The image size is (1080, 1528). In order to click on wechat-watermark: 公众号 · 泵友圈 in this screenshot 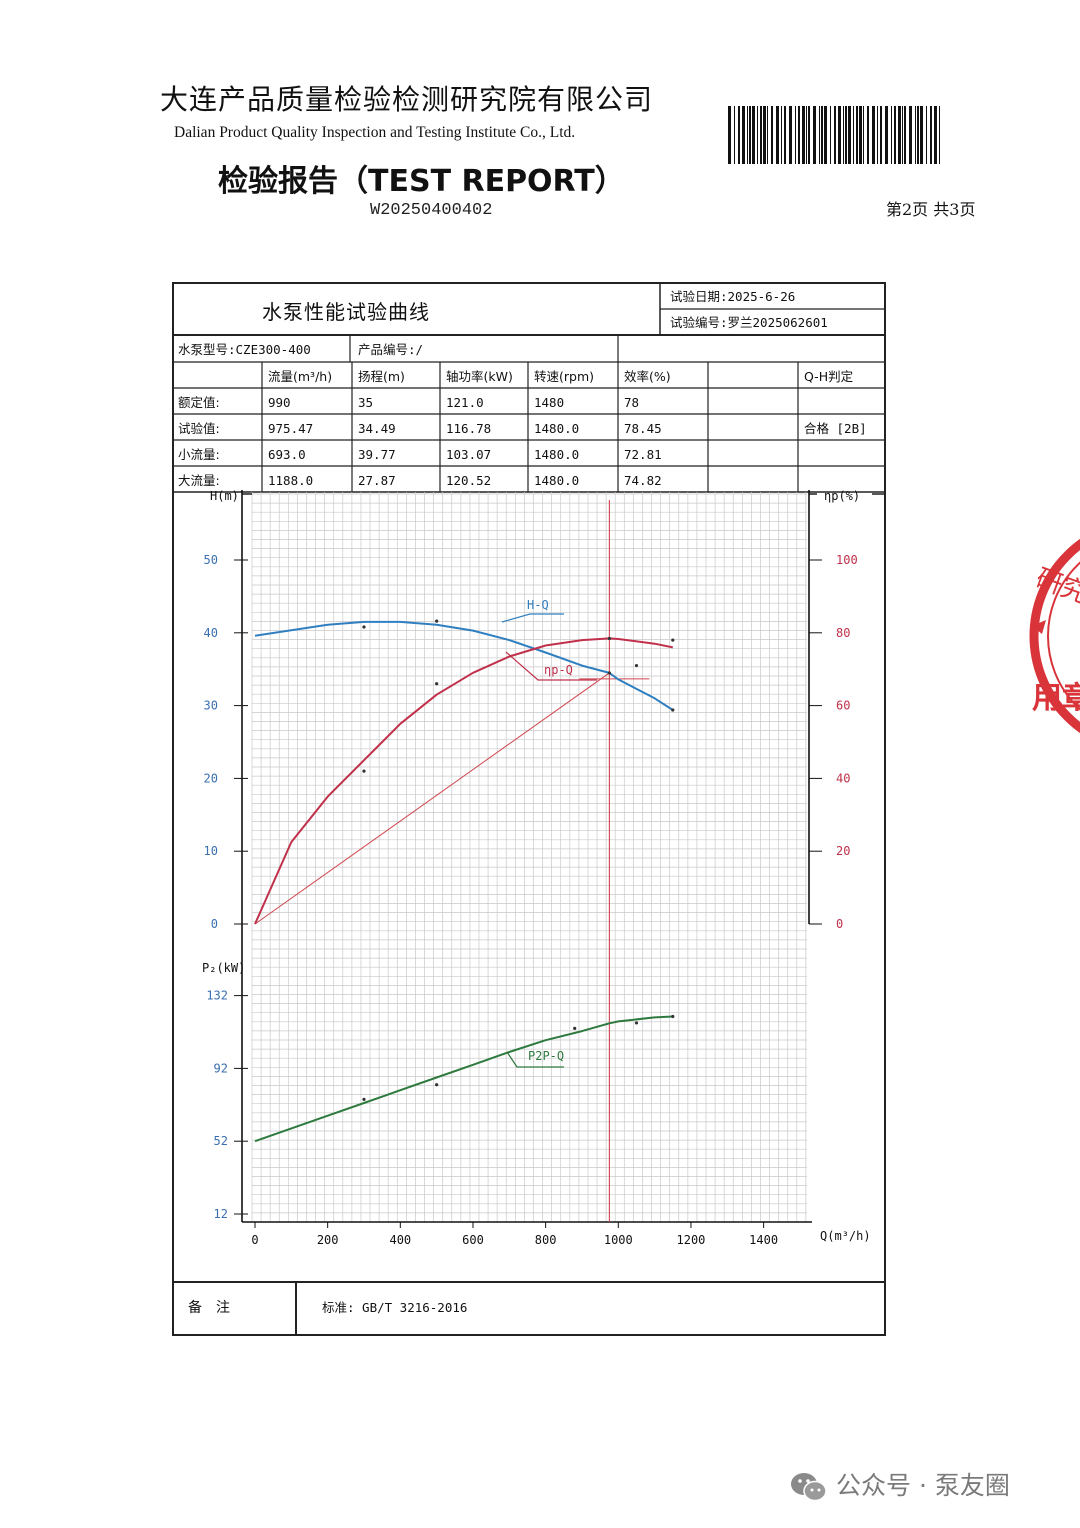, I will do `click(900, 1484)`.